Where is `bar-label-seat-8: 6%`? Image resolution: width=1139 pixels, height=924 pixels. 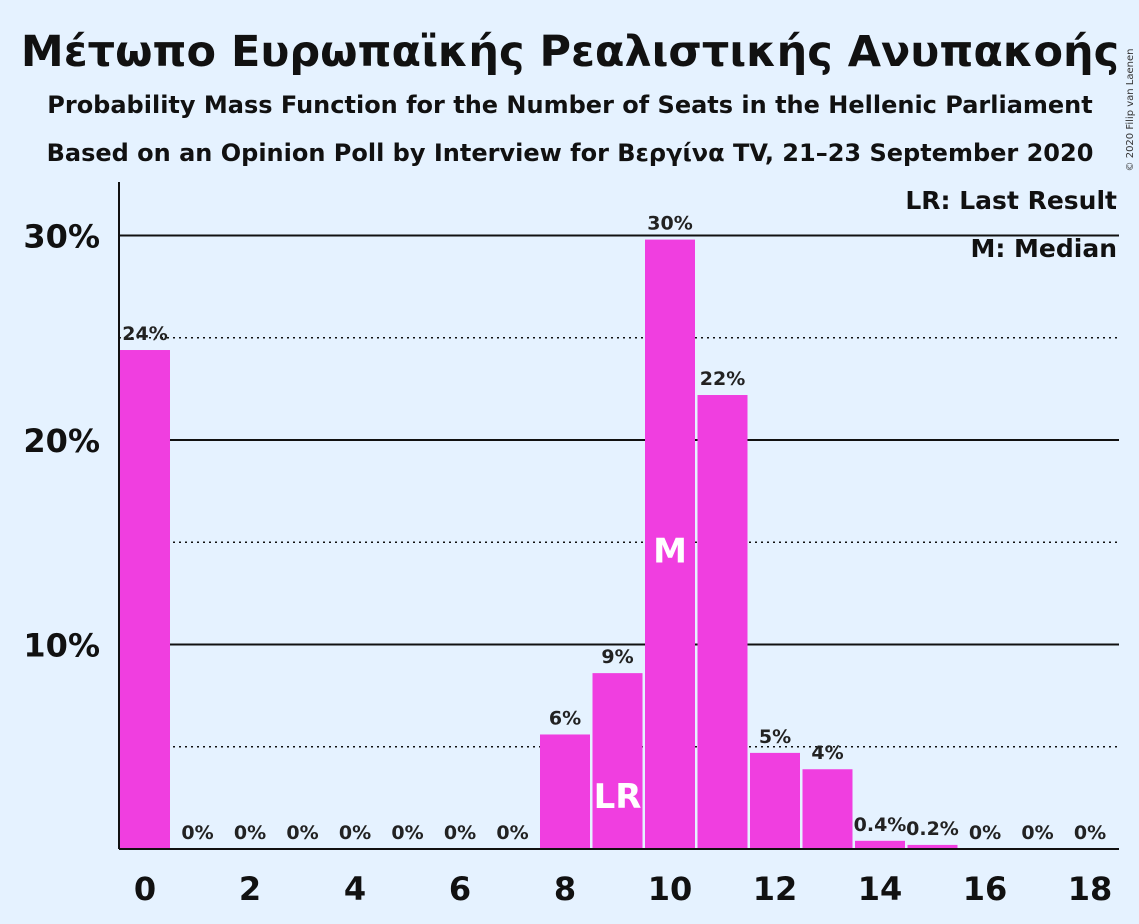 bar-label-seat-8: 6% is located at coordinates (565, 718).